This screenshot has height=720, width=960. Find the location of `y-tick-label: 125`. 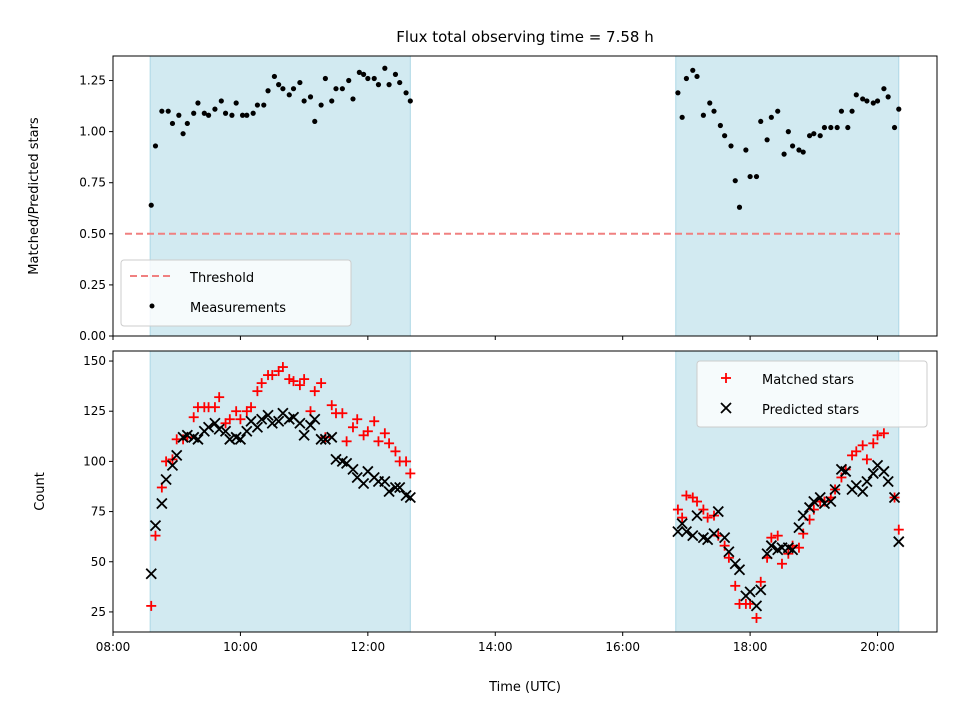

y-tick-label: 125 is located at coordinates (94, 411).